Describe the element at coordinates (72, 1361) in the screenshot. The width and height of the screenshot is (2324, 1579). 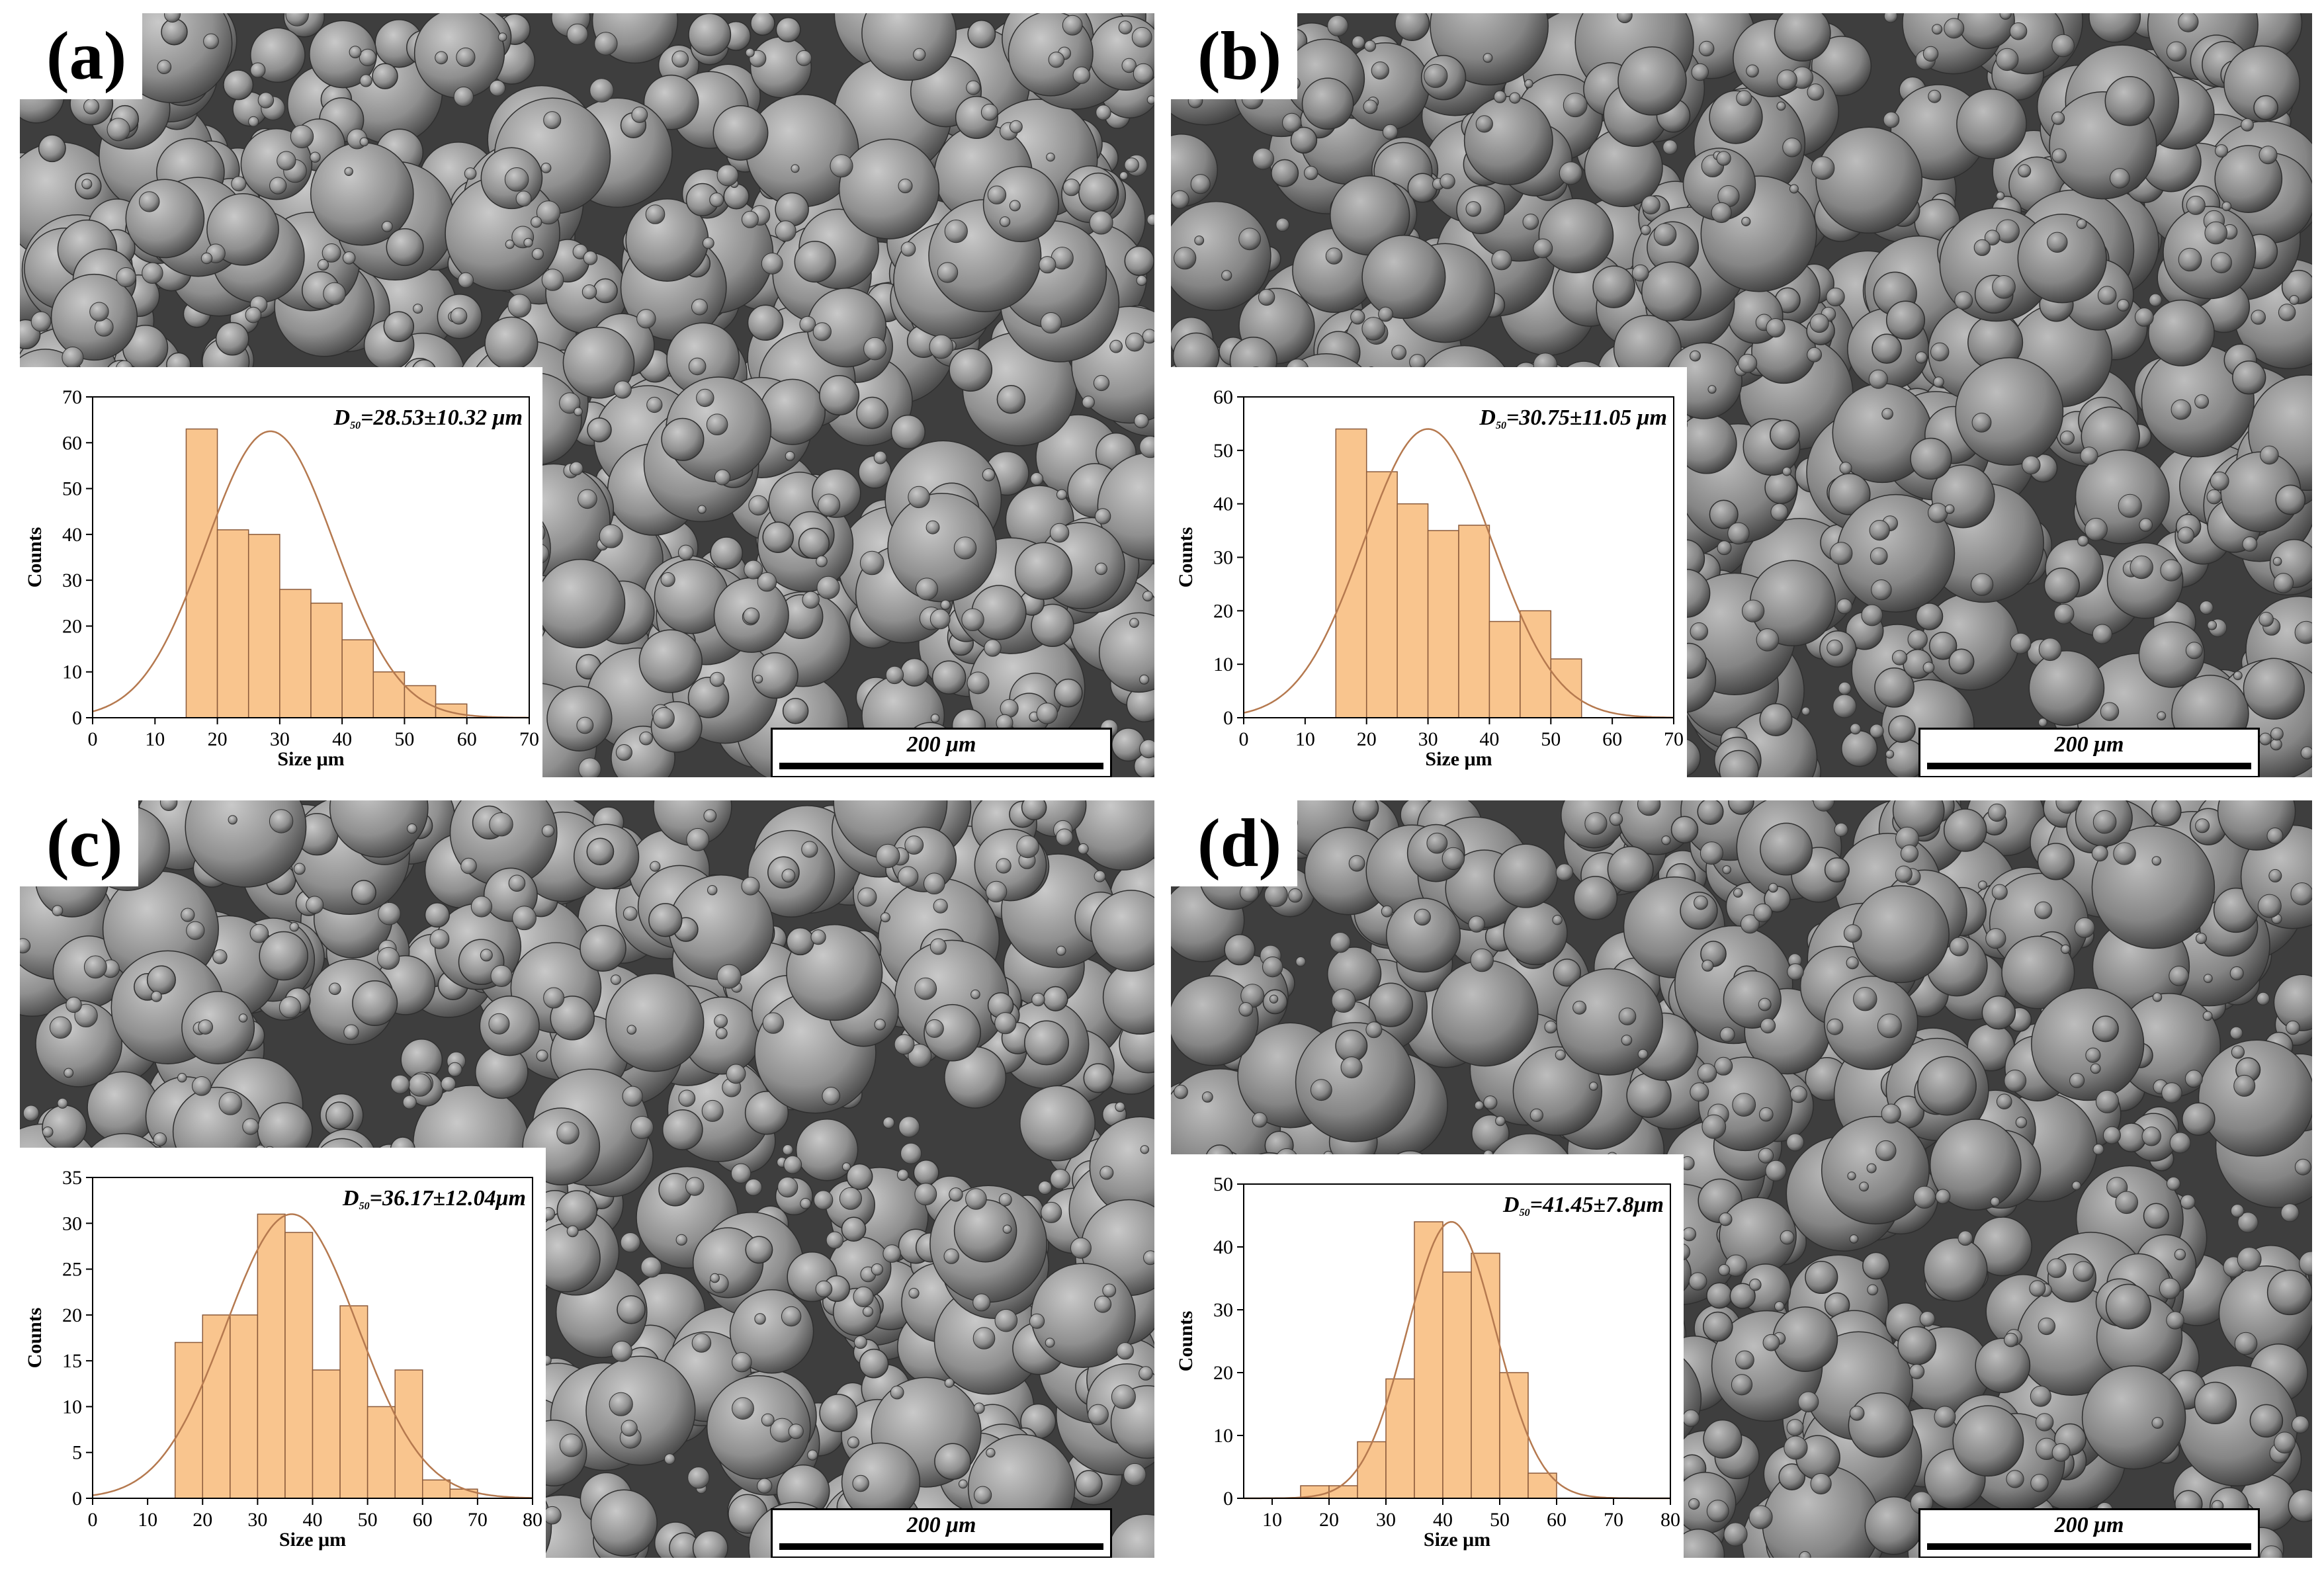
I see `y-tick-label: 15` at that location.